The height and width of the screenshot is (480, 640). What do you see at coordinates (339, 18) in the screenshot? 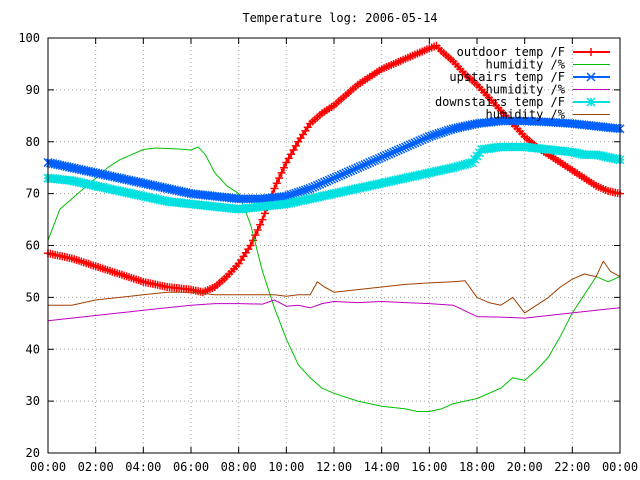
I see `chart-title: Temperature log: 2006-05-14` at bounding box center [339, 18].